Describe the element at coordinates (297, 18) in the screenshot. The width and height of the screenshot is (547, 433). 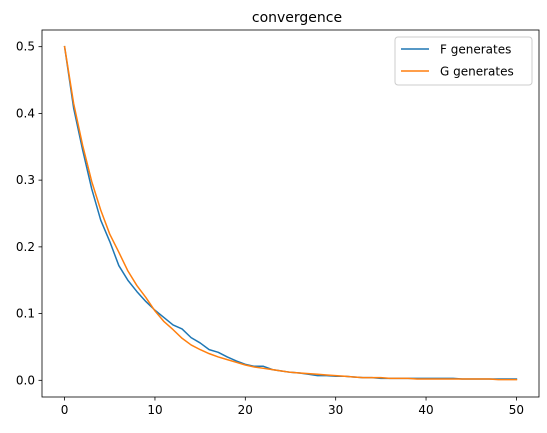
I see `chart-title: convergence` at that location.